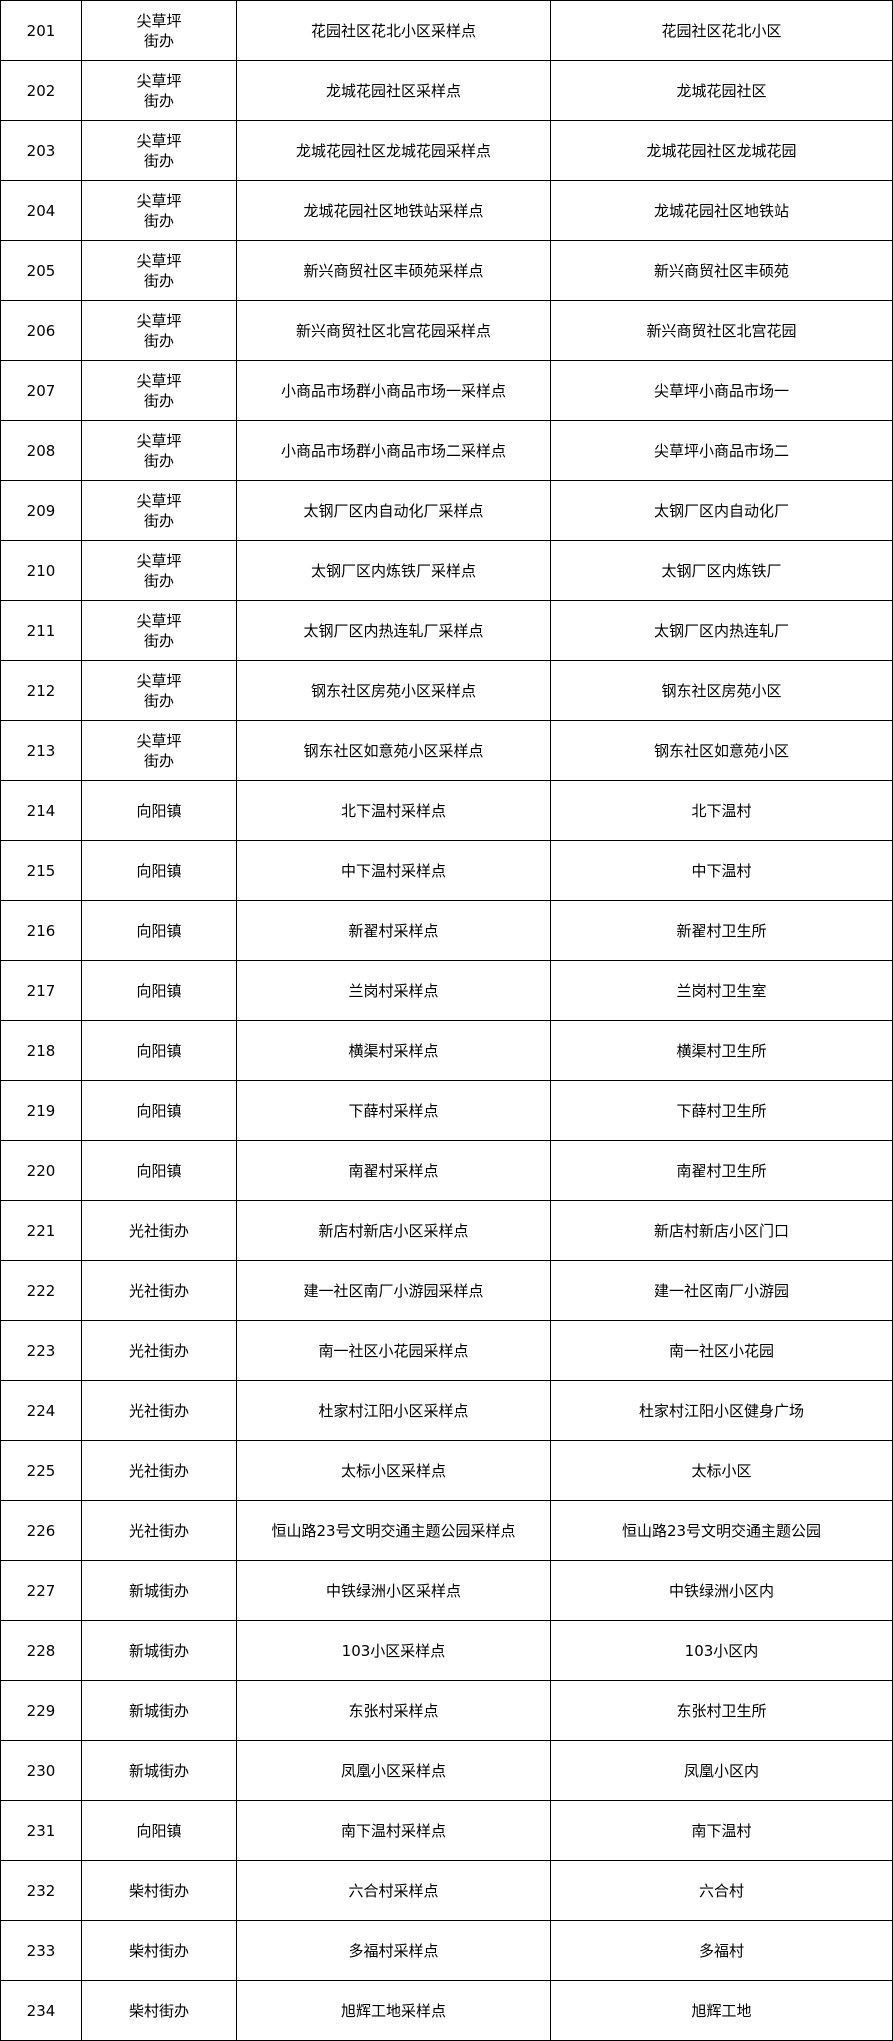 The width and height of the screenshot is (893, 2041). What do you see at coordinates (446, 1890) in the screenshot?
I see `table-row: 232 柴村街办 六合村采样点 六合村` at bounding box center [446, 1890].